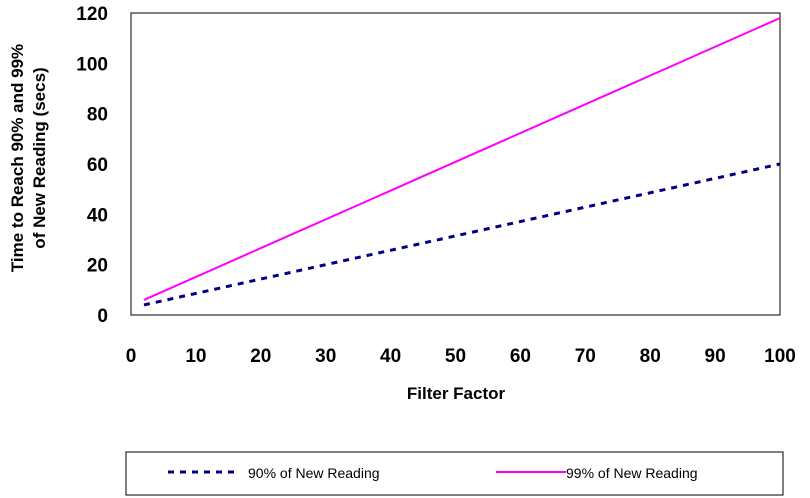 This screenshot has height=498, width=810. I want to click on x-tick-label: 0, so click(131, 356).